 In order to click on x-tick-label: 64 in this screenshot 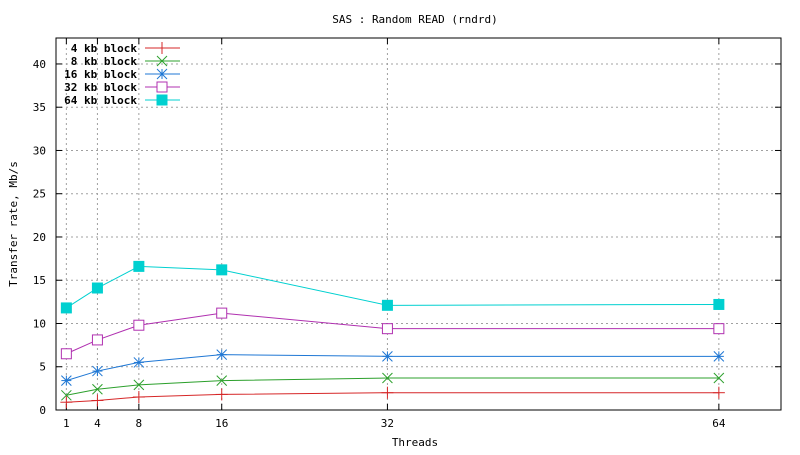, I will do `click(719, 423)`.